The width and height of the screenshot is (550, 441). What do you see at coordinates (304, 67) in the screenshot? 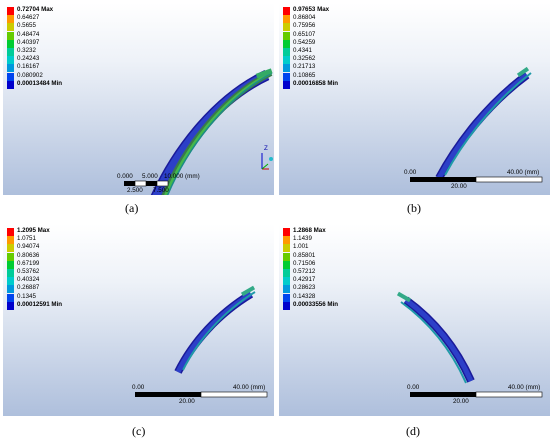
I see `legend-label: 0.21713` at bounding box center [304, 67].